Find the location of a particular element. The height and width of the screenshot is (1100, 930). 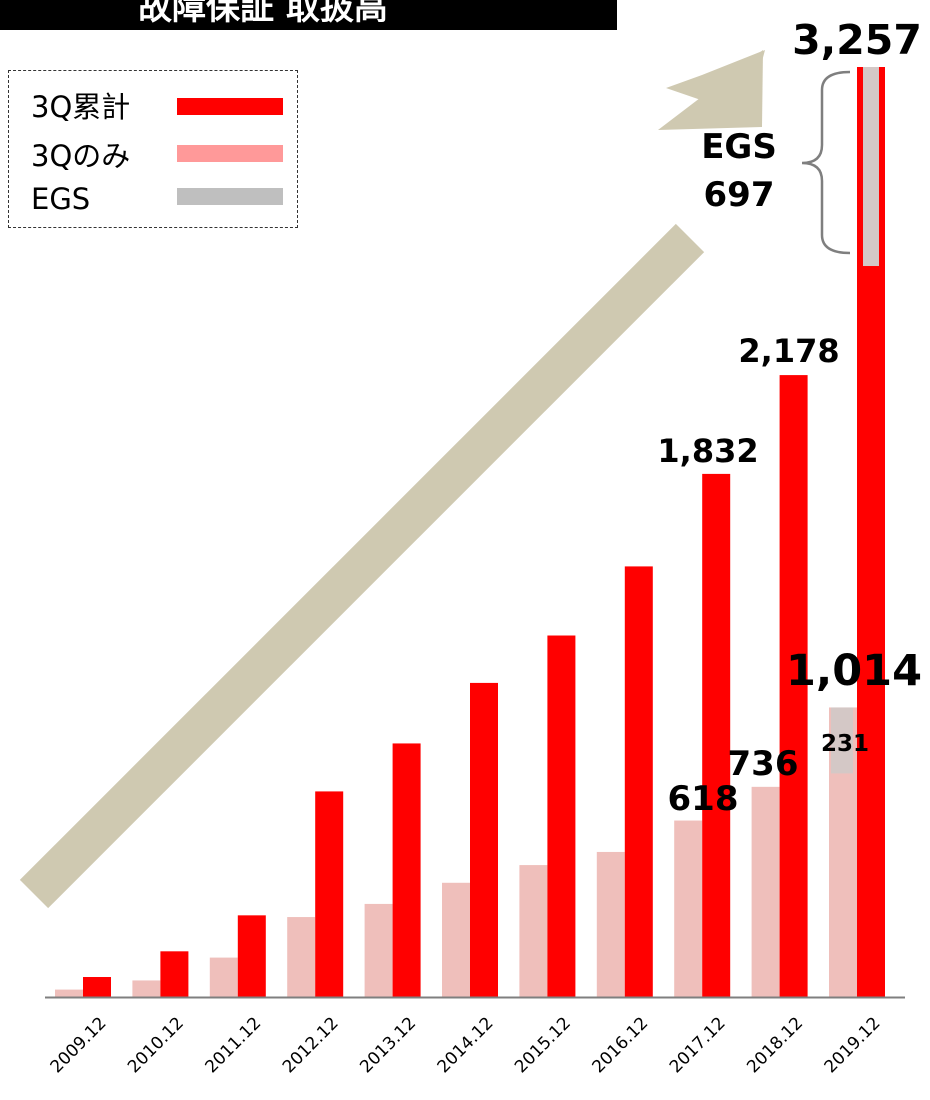

data-label: 736 is located at coordinates (763, 764).